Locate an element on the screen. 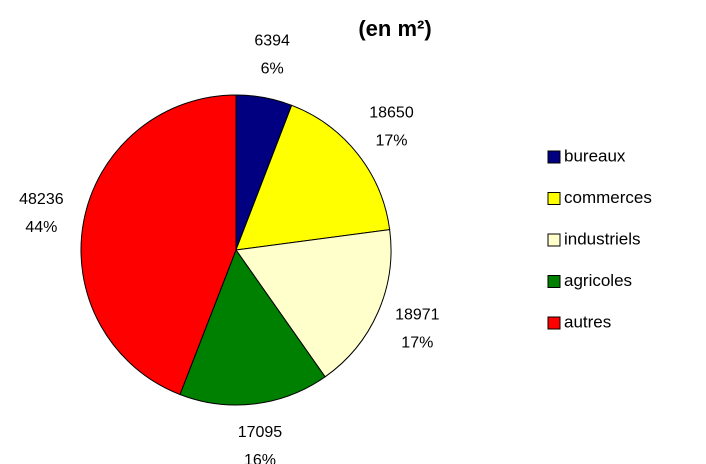 Image resolution: width=706 pixels, height=464 pixels. percent-label: 44% is located at coordinates (41, 227).